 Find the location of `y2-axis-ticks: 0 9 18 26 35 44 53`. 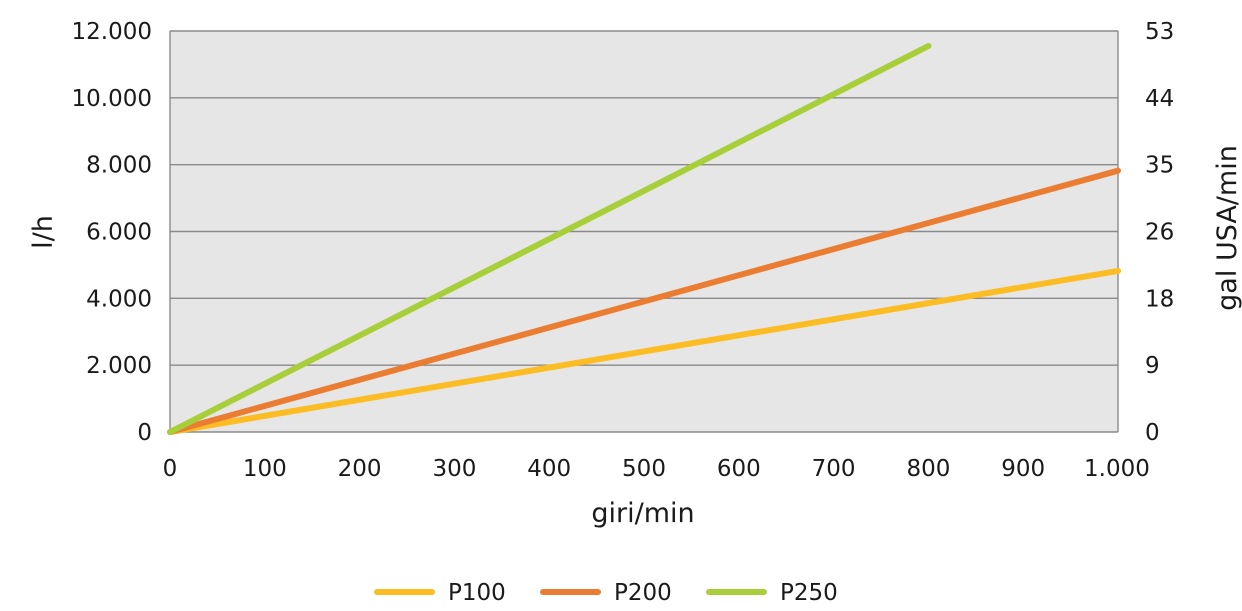

y2-axis-ticks: 0 9 18 26 35 44 53 is located at coordinates (1159, 232).